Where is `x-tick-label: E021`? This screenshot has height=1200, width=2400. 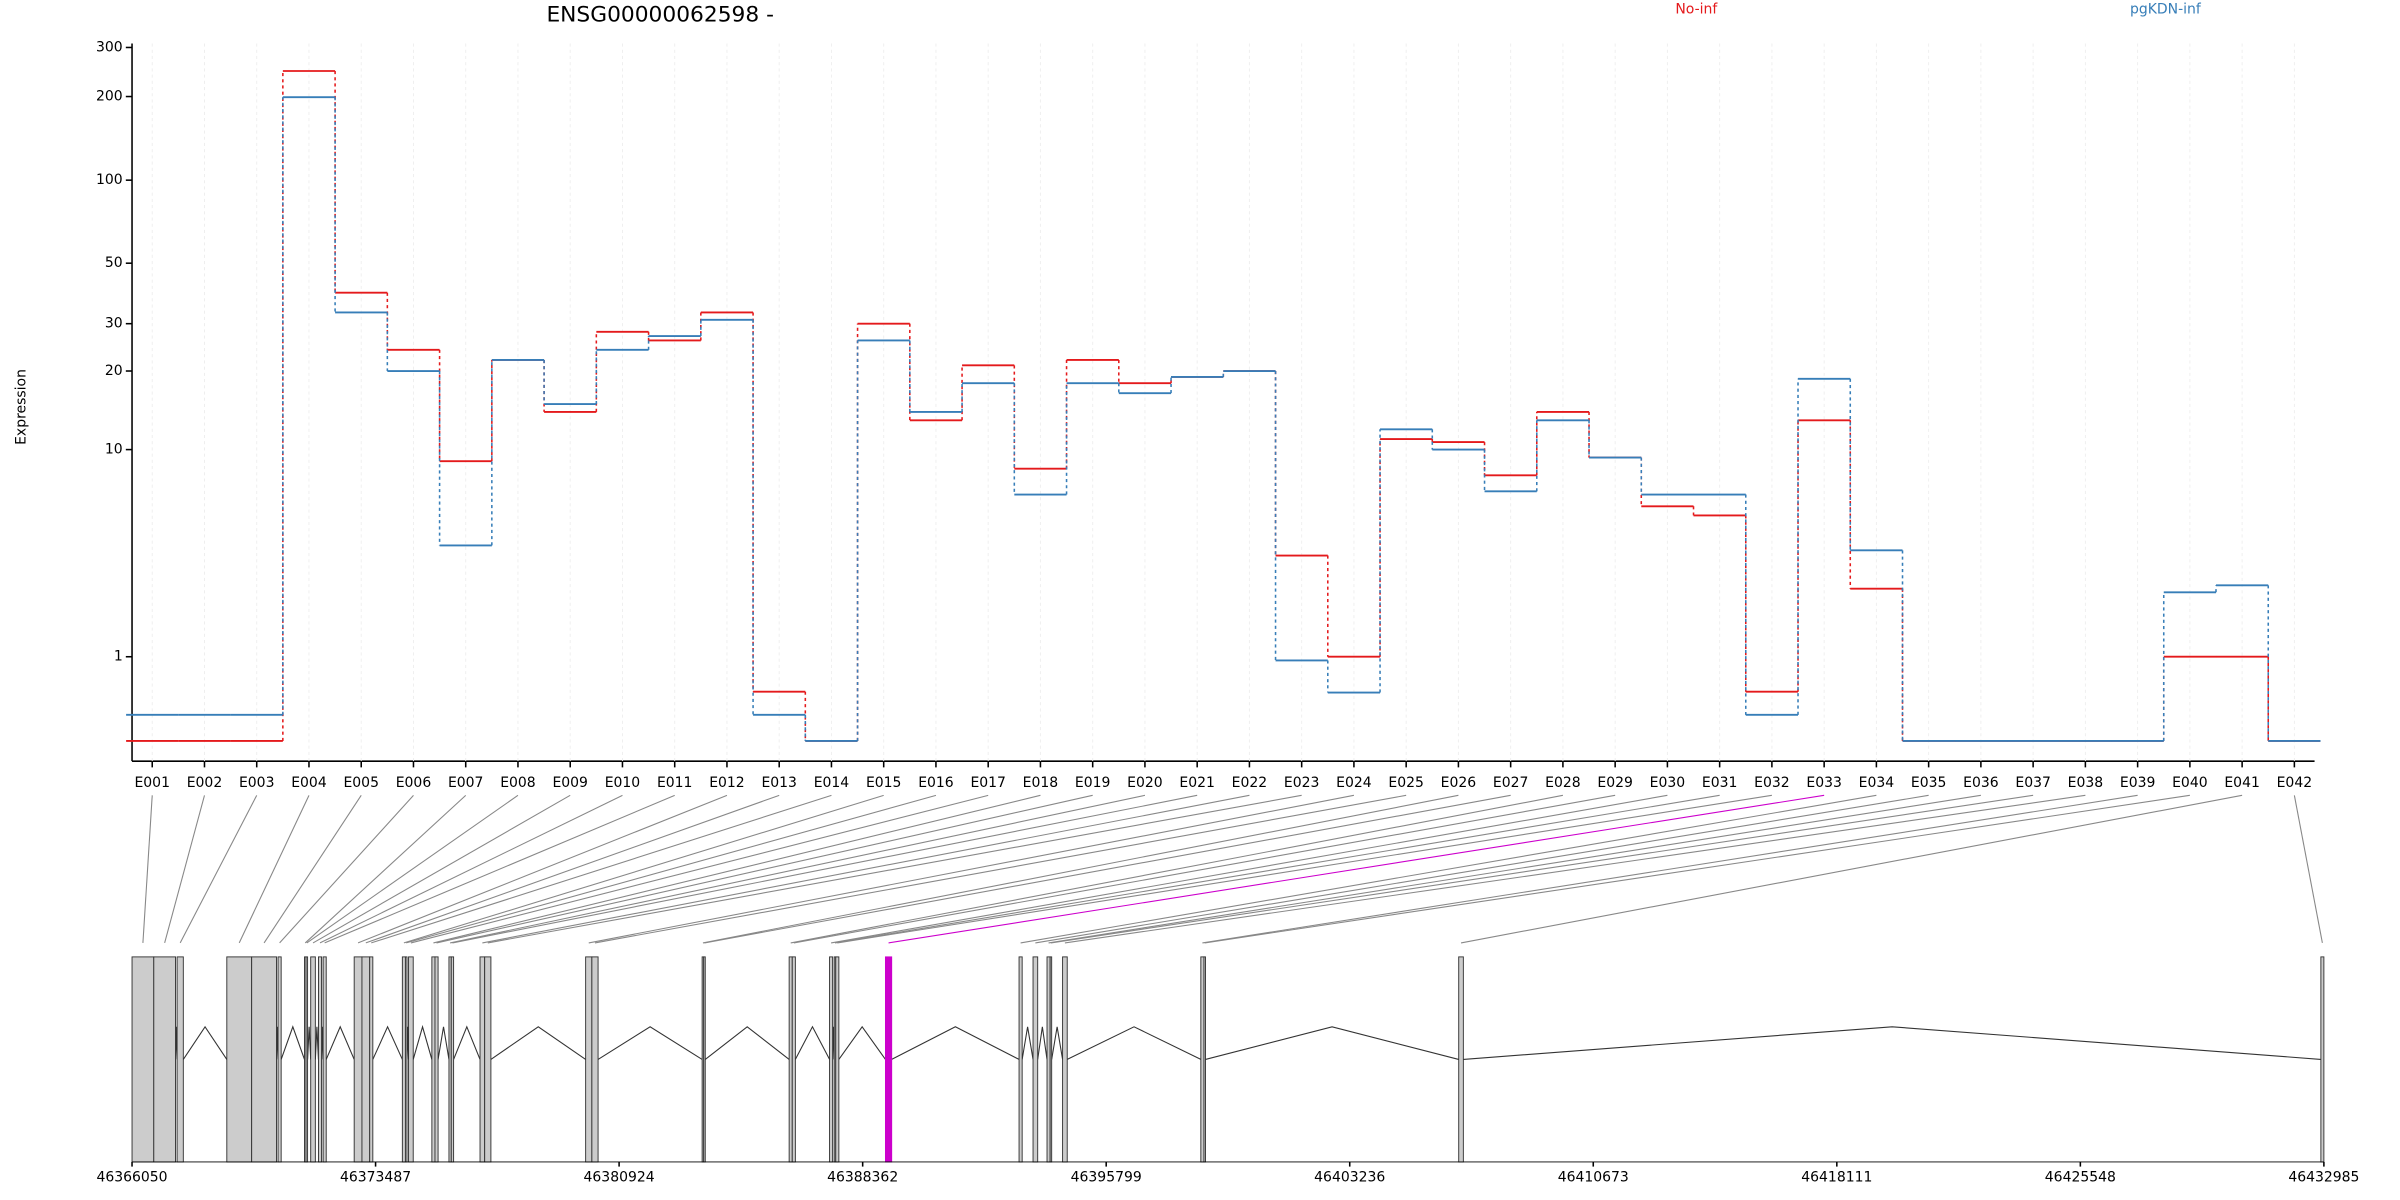
x-tick-label: E021 is located at coordinates (1197, 783).